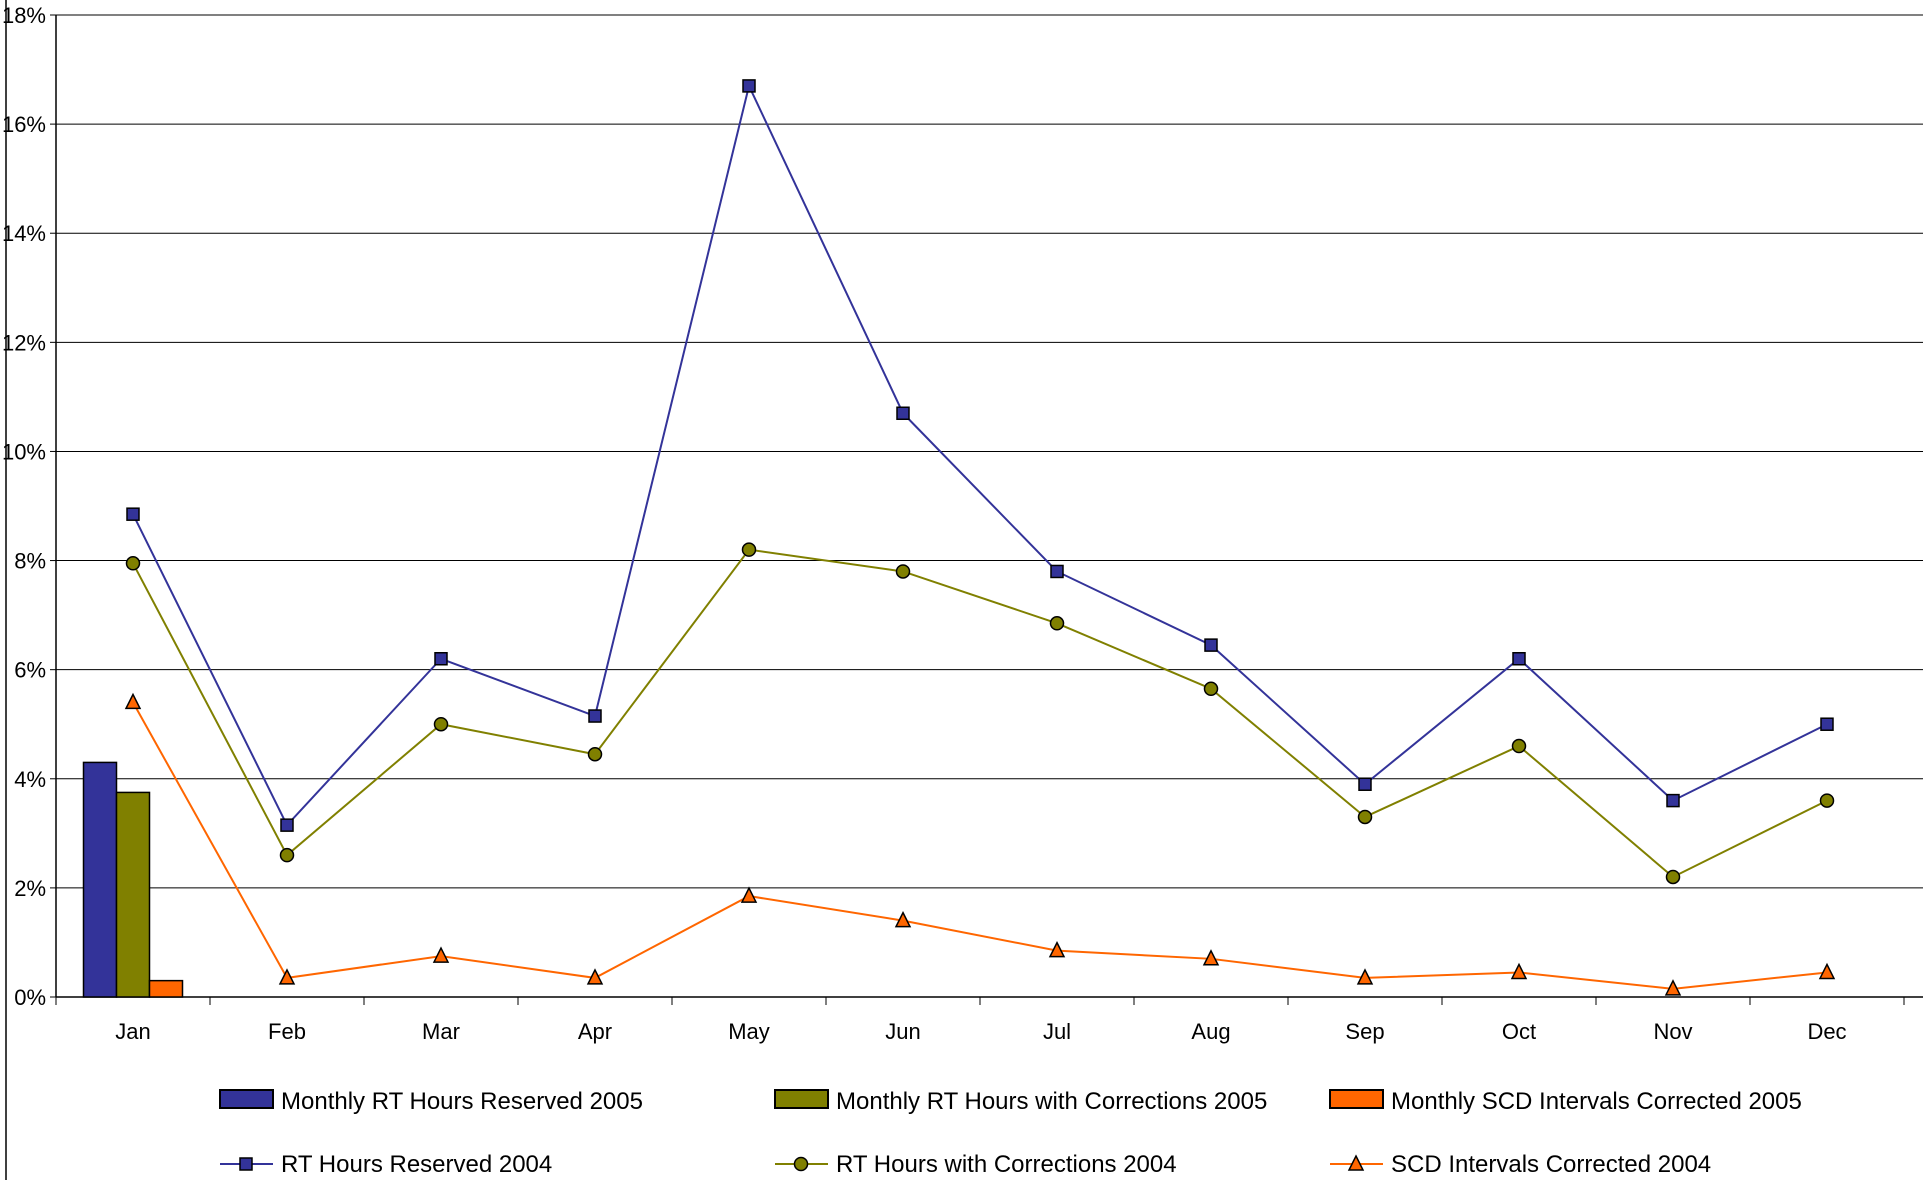 This screenshot has width=1923, height=1185. Describe the element at coordinates (1006, 1164) in the screenshot. I see `legend-label: RT Hours with Corrections 2004` at that location.